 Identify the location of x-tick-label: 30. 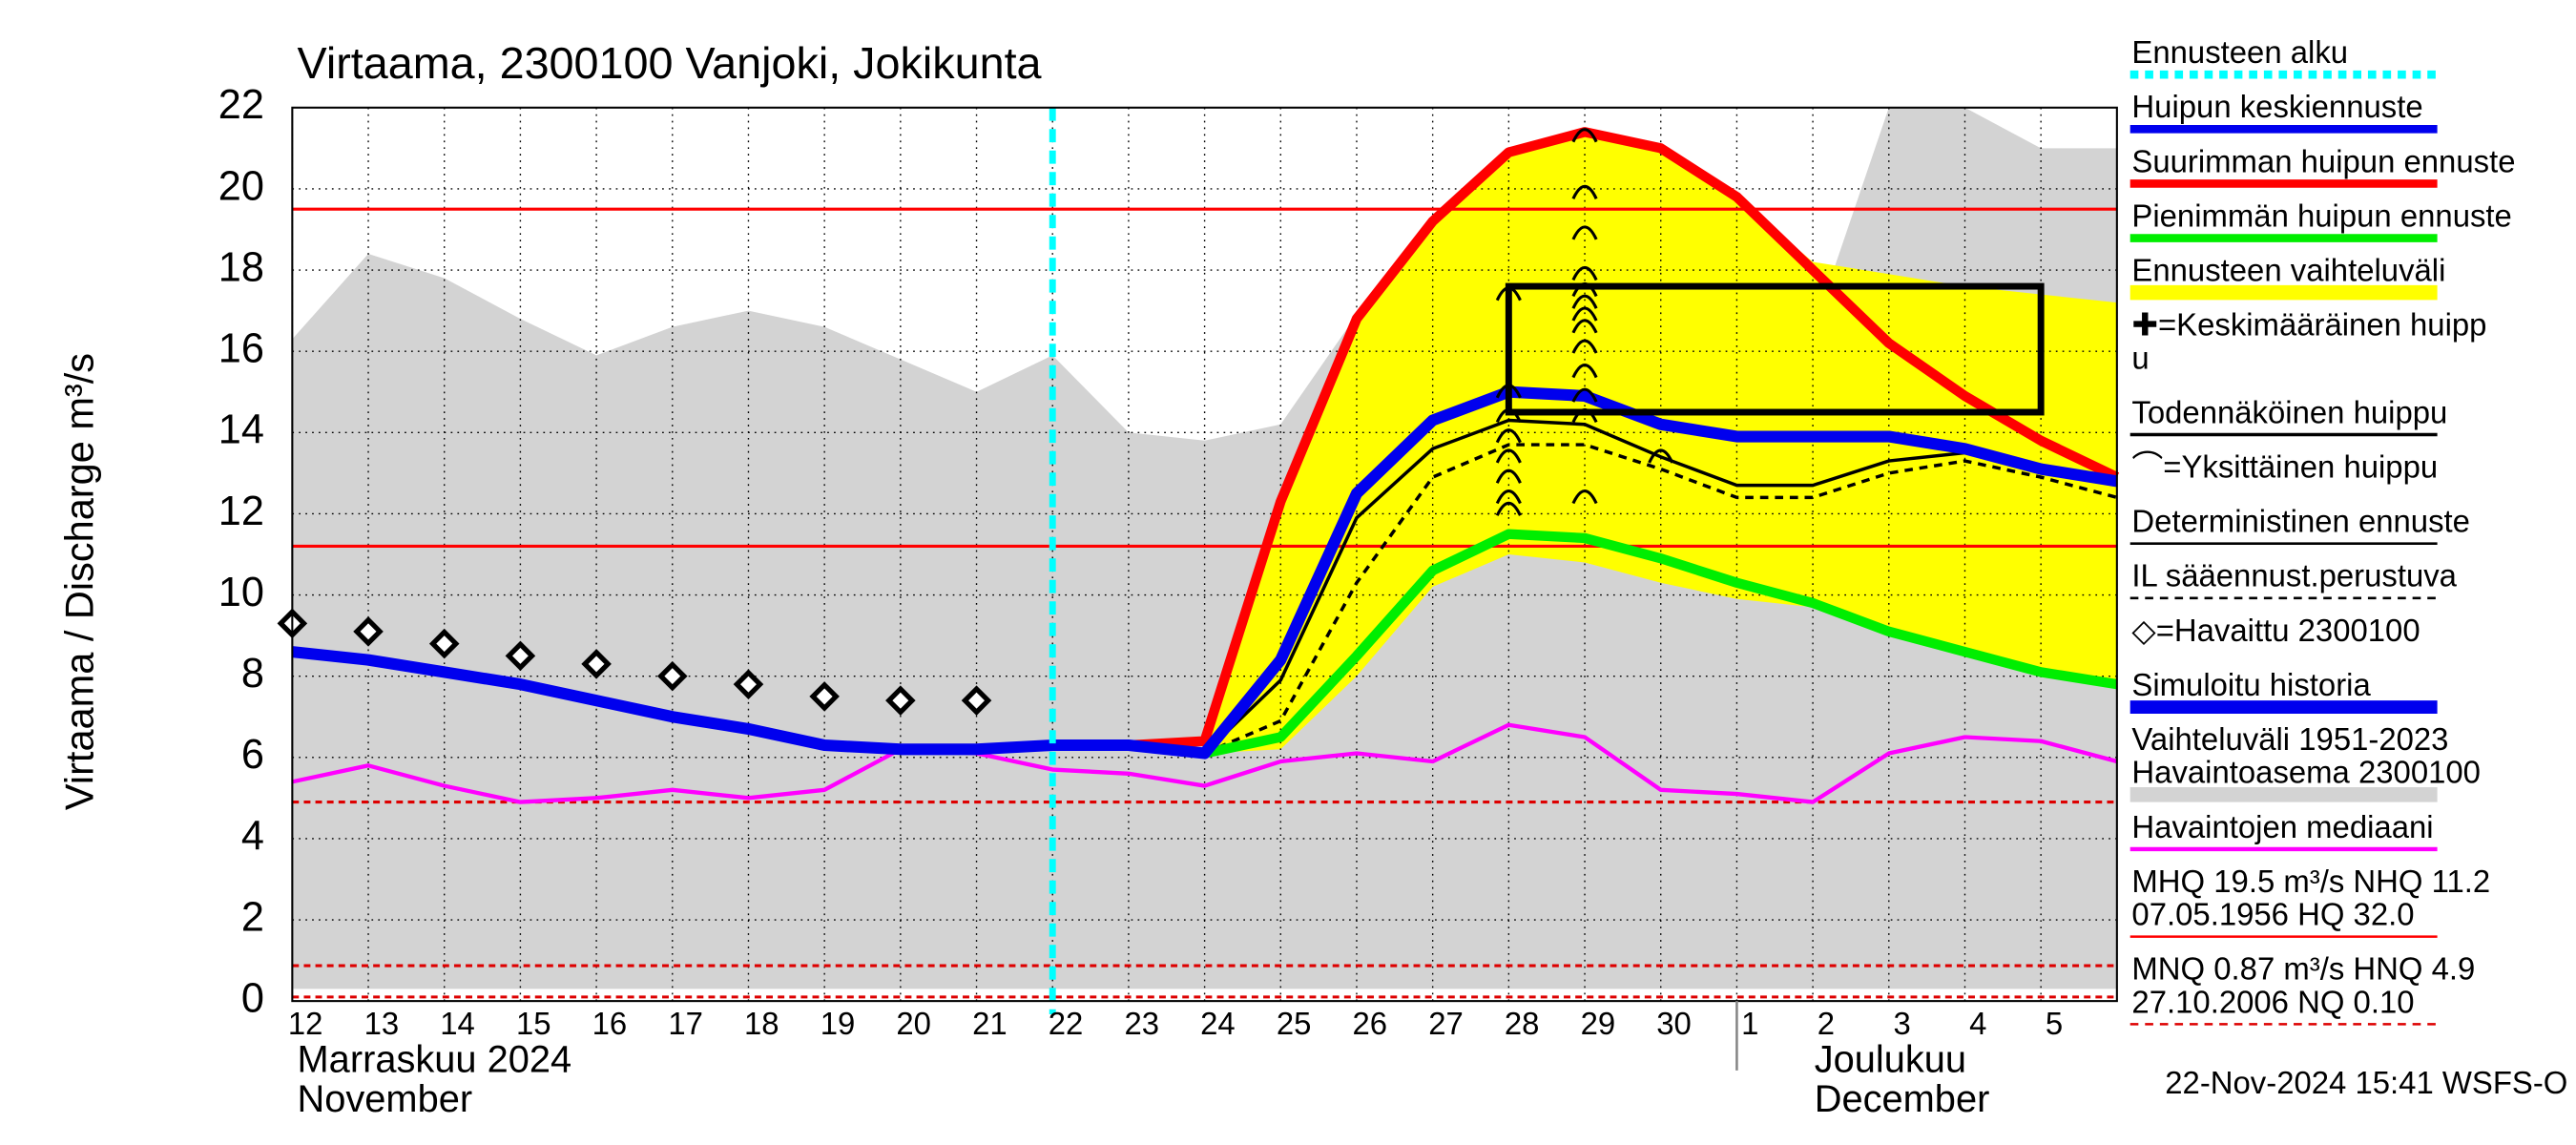
(1674, 1023).